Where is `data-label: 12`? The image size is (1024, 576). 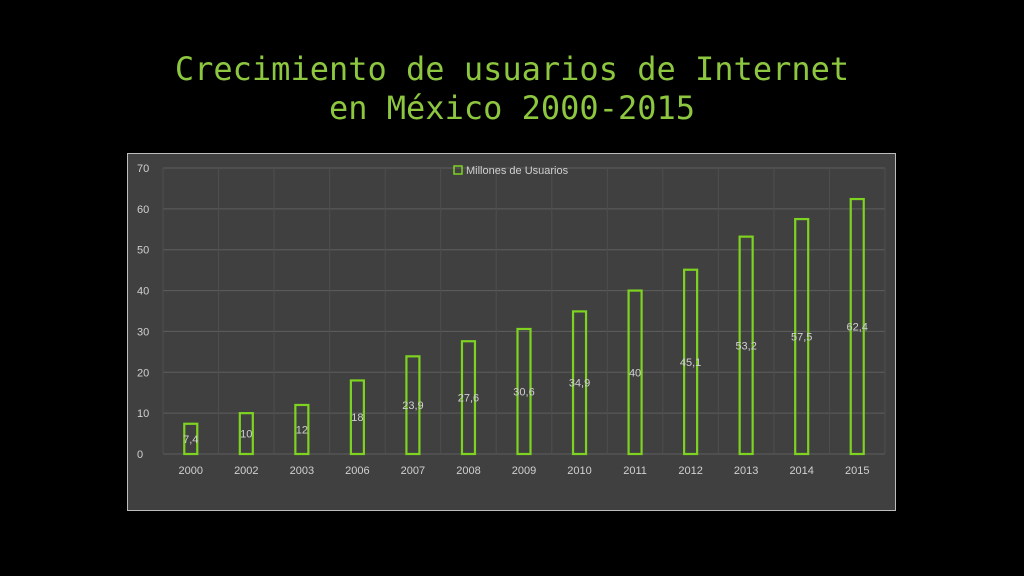
data-label: 12 is located at coordinates (302, 430).